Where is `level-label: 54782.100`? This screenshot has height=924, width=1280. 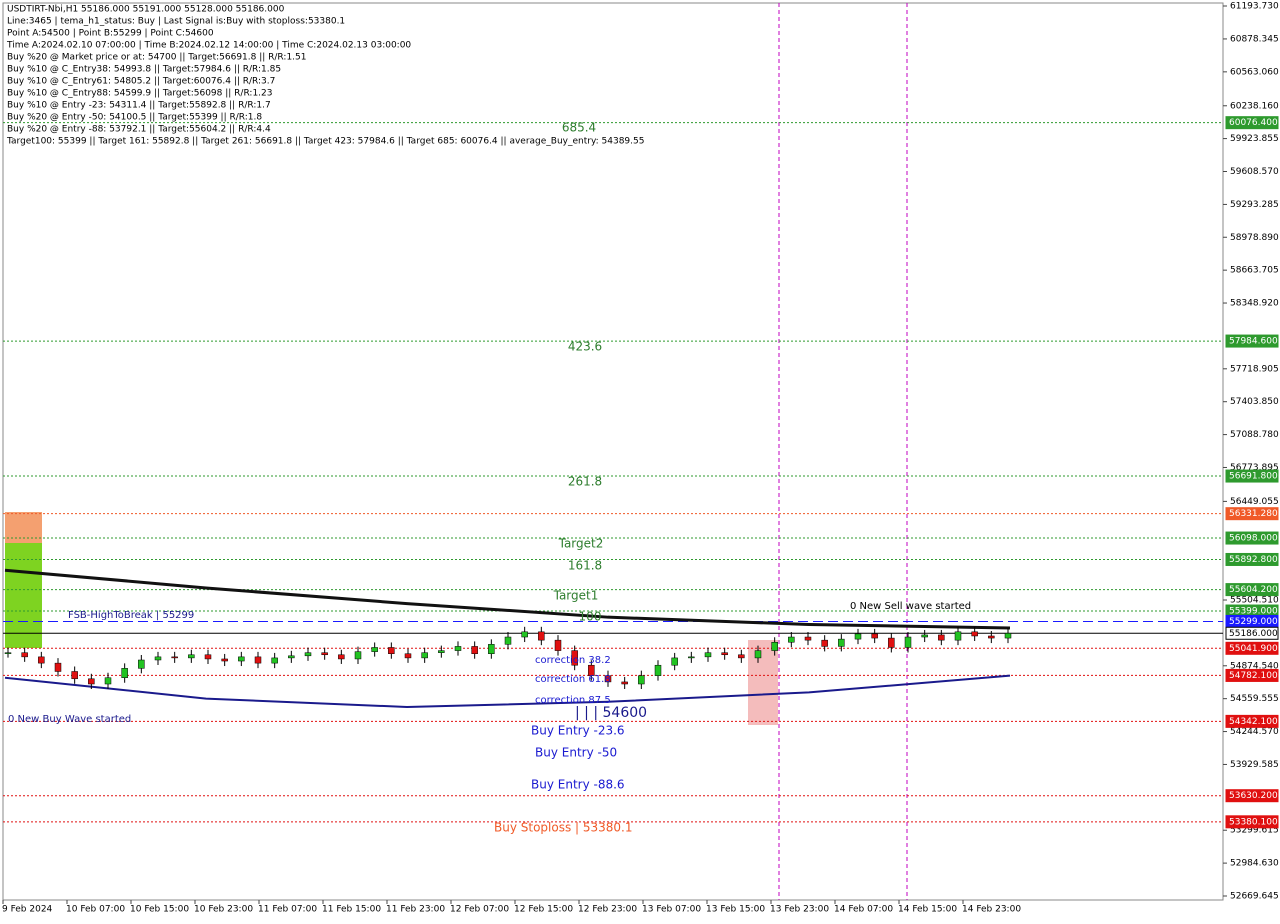 level-label: 54782.100 is located at coordinates (1253, 676).